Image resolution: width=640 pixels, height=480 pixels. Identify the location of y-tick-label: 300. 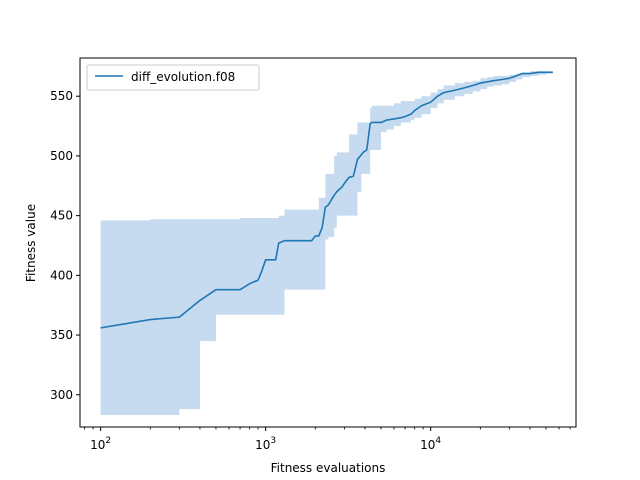
(61, 395).